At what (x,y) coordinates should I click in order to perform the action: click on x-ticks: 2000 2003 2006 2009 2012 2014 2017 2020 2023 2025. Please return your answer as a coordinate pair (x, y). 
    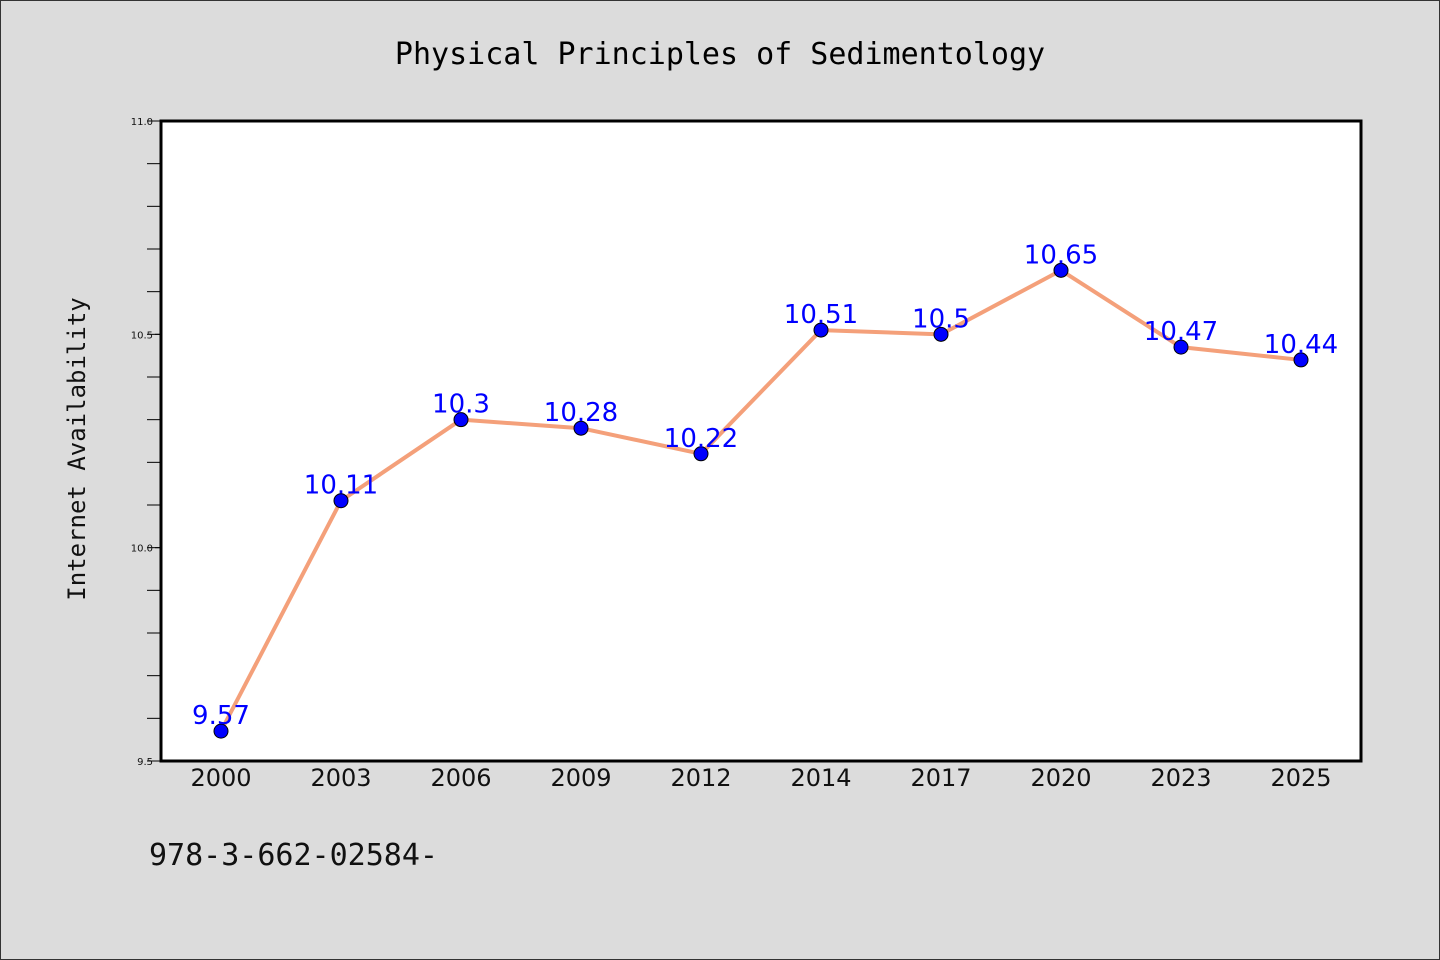
    Looking at the image, I should click on (760, 778).